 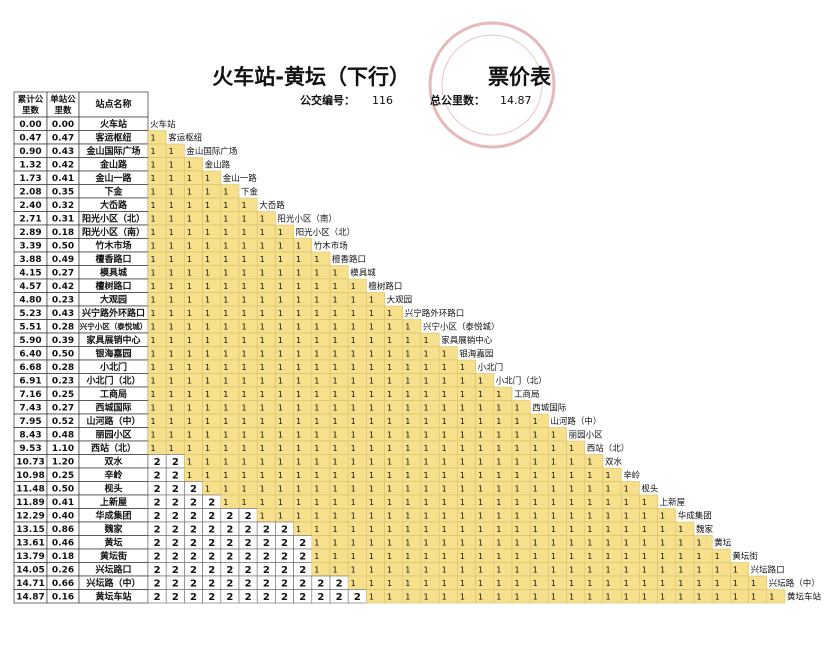 What do you see at coordinates (30, 287) in the screenshot?
I see `km-value: 4.57` at bounding box center [30, 287].